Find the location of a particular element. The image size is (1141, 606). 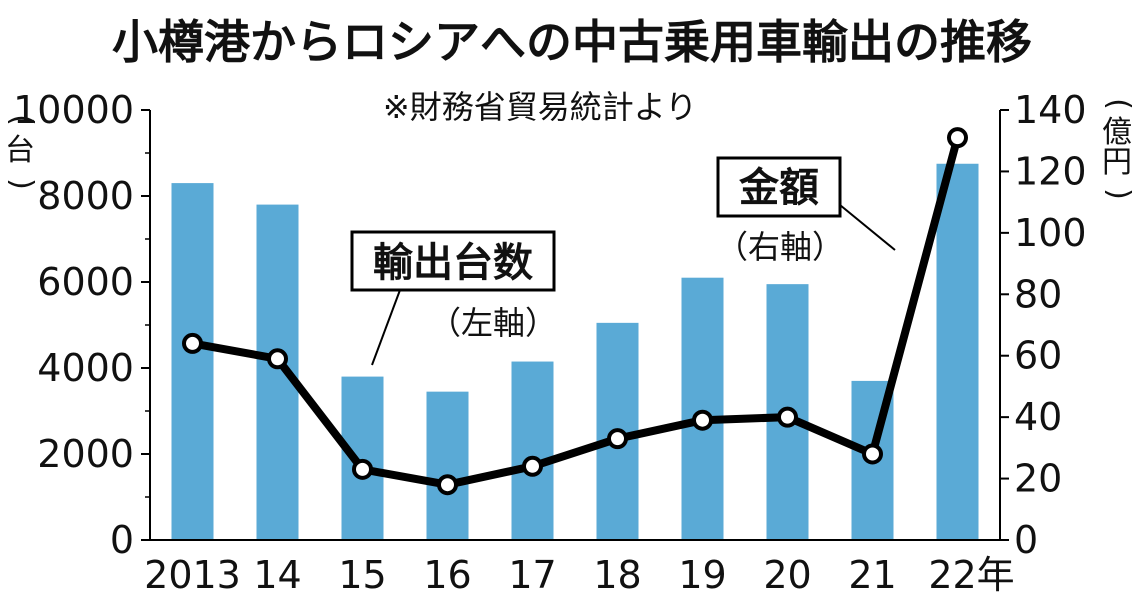

x-label-2013: 2013 is located at coordinates (192, 575).